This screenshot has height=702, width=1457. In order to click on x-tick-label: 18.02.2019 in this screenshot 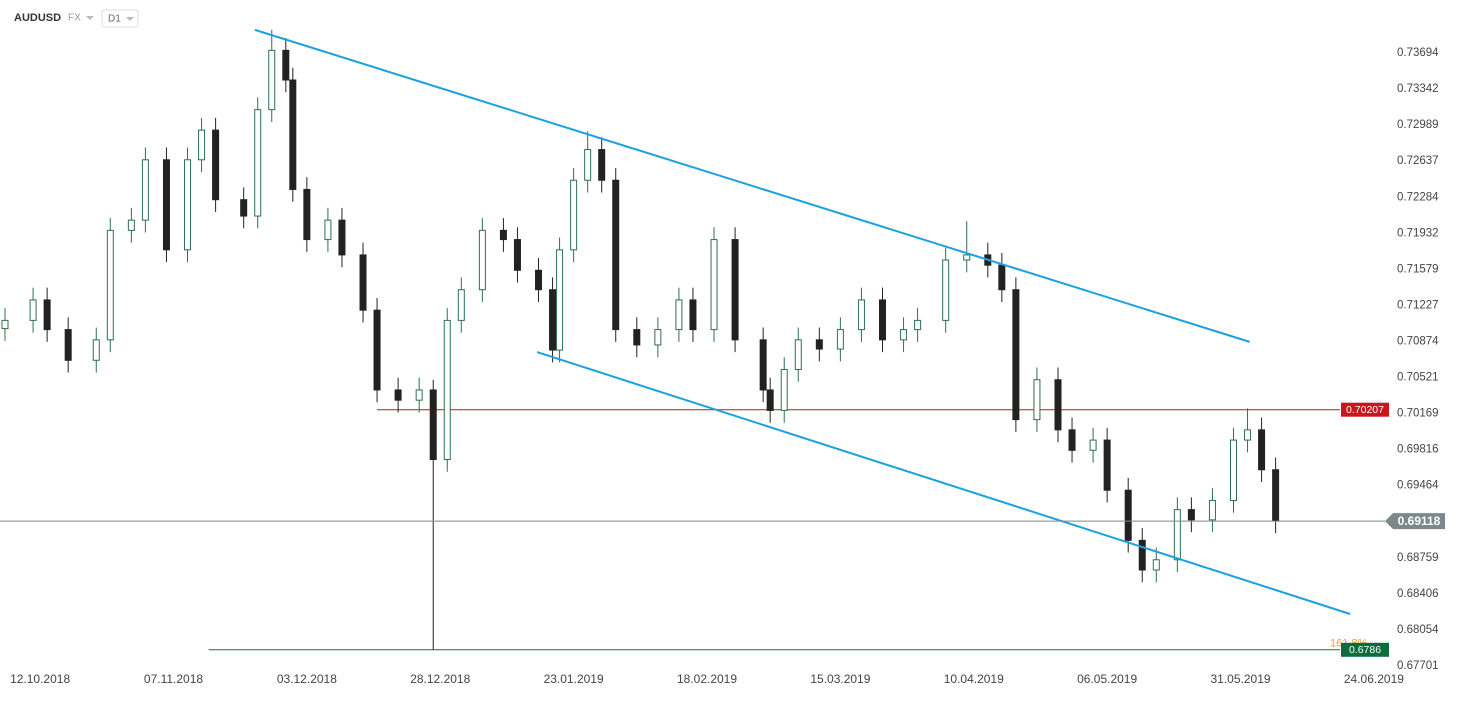, I will do `click(707, 679)`.